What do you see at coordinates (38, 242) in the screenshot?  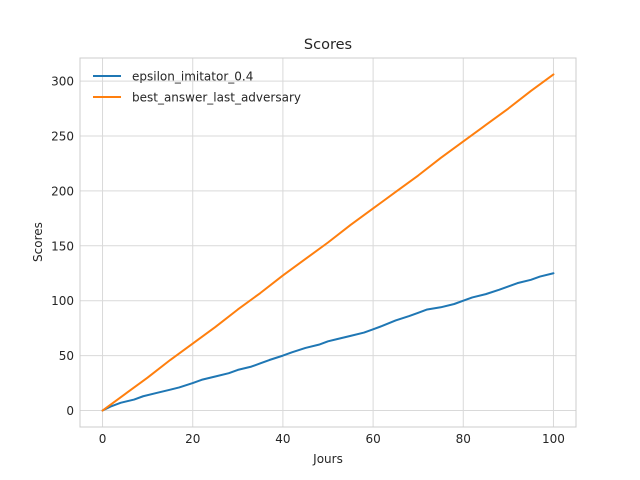 I see `y-axis-title: Scores` at bounding box center [38, 242].